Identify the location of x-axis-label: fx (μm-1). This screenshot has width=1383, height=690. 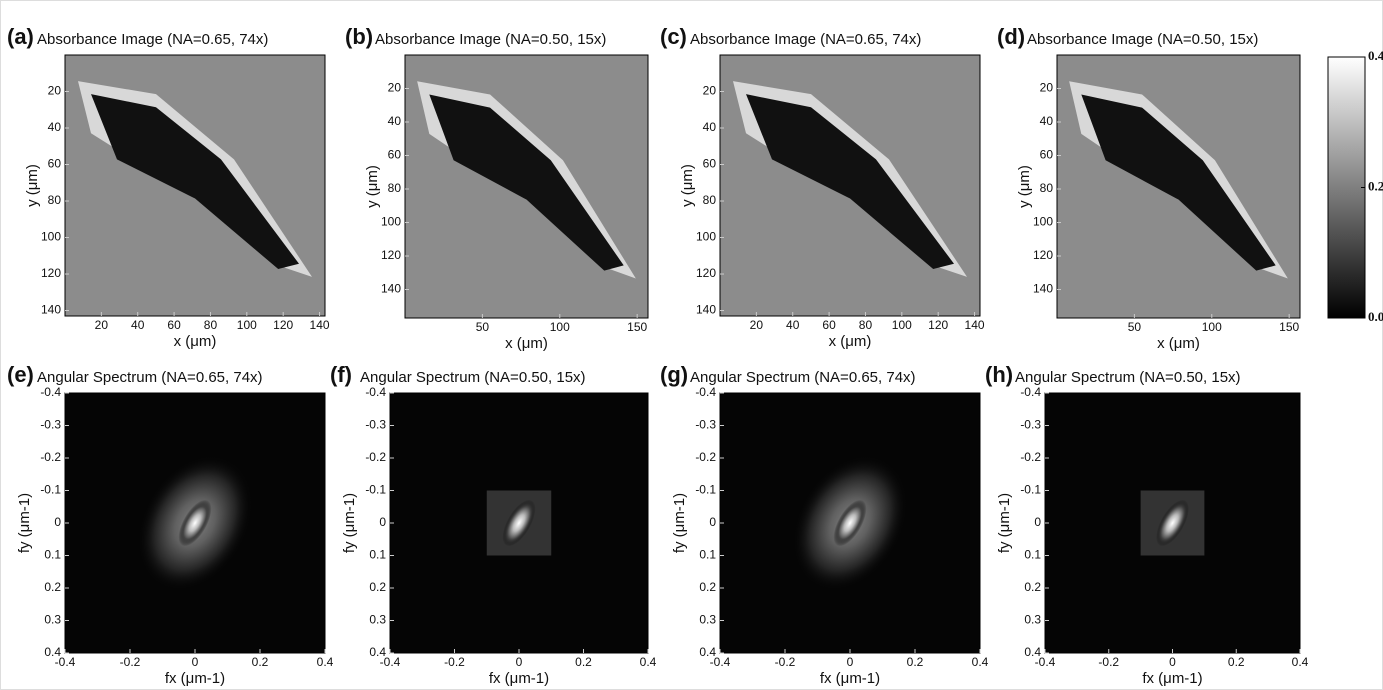
(850, 678).